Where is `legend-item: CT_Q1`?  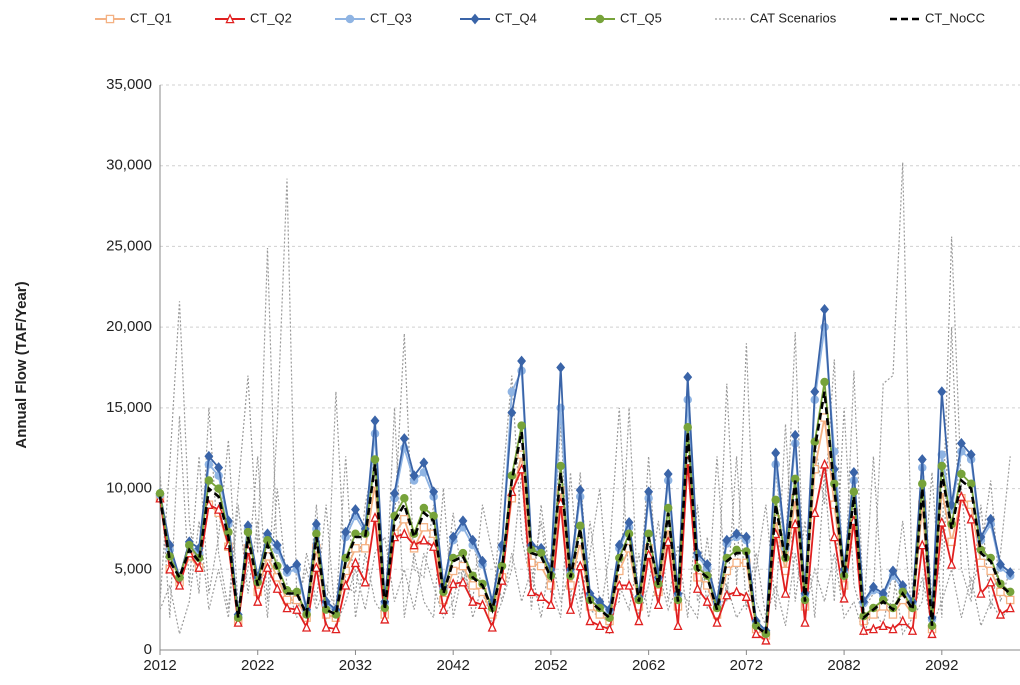
legend-item: CT_Q1 is located at coordinates (133, 17).